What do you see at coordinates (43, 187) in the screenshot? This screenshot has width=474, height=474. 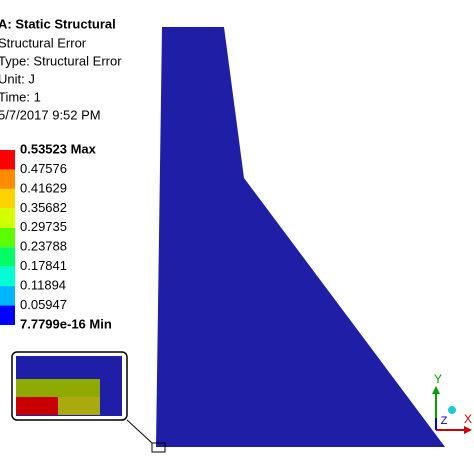 I see `legend-label: 0.41629` at bounding box center [43, 187].